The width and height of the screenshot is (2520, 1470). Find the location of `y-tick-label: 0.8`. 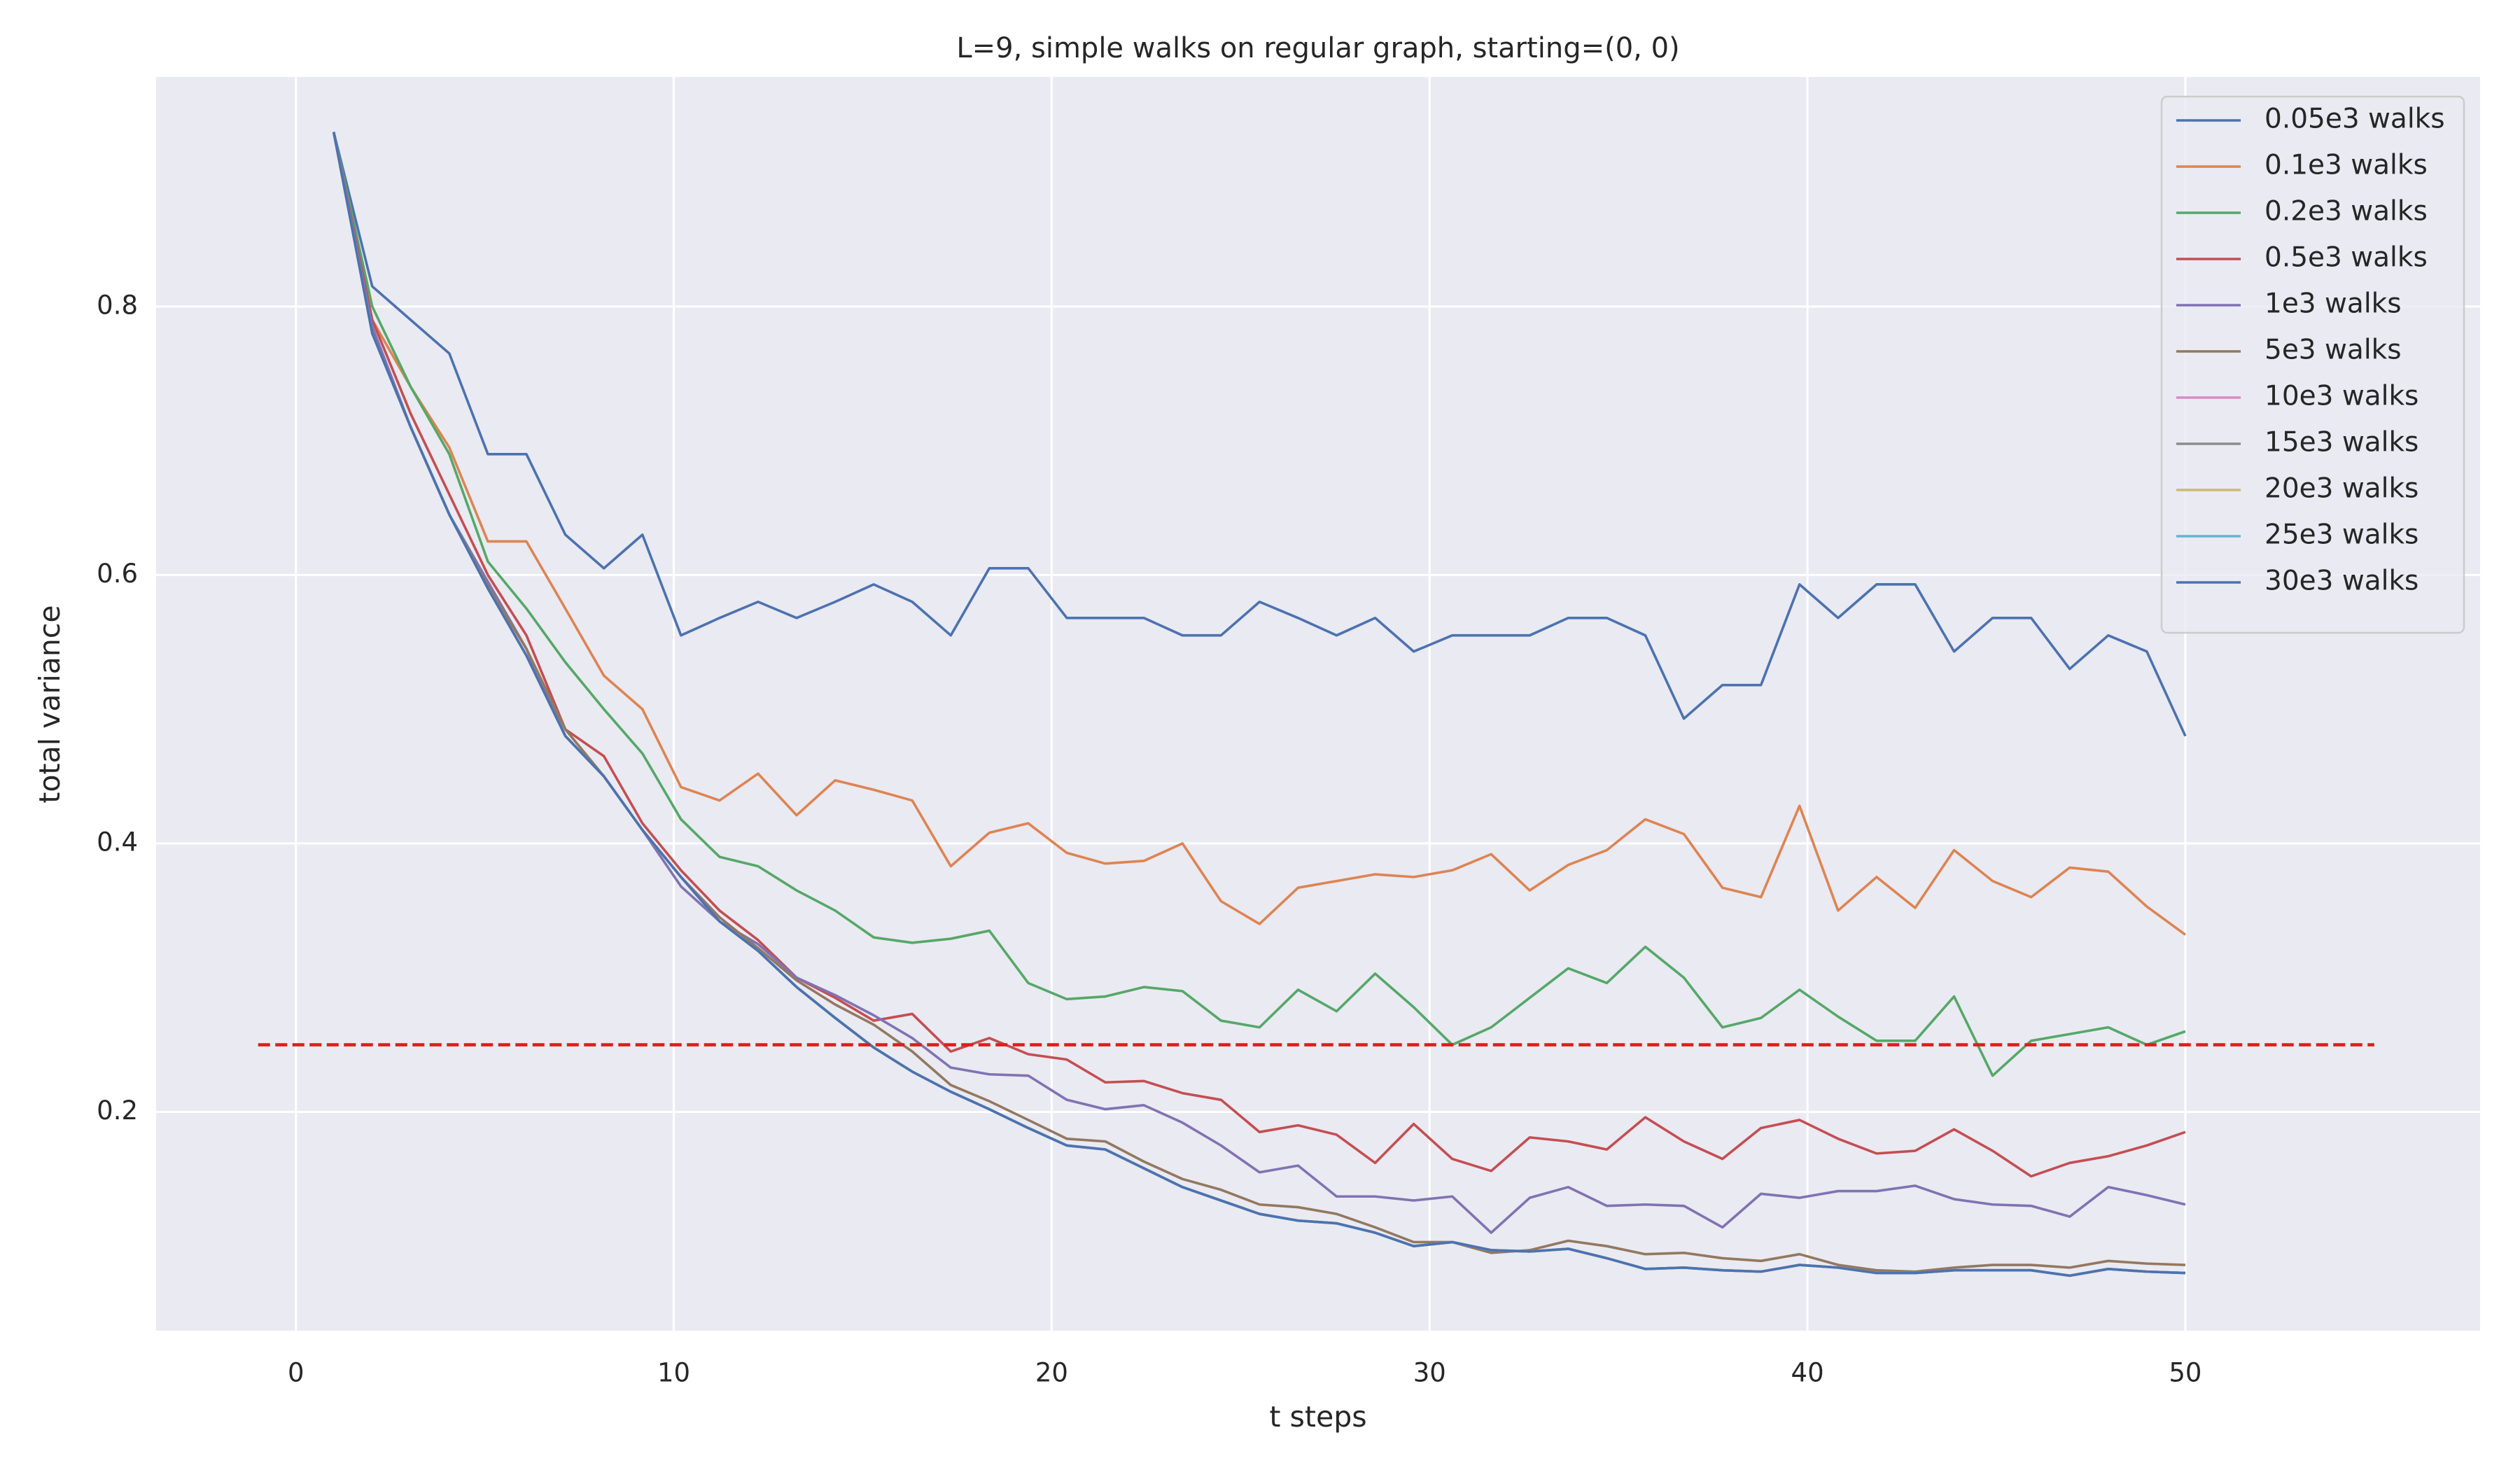

y-tick-label: 0.8 is located at coordinates (117, 305).